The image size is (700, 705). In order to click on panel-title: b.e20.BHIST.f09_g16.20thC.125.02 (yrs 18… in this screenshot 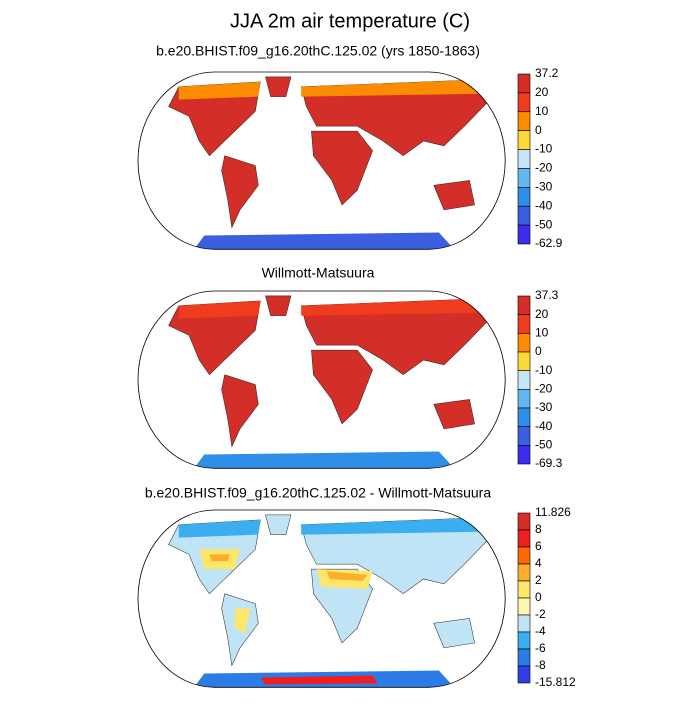, I will do `click(318, 51)`.